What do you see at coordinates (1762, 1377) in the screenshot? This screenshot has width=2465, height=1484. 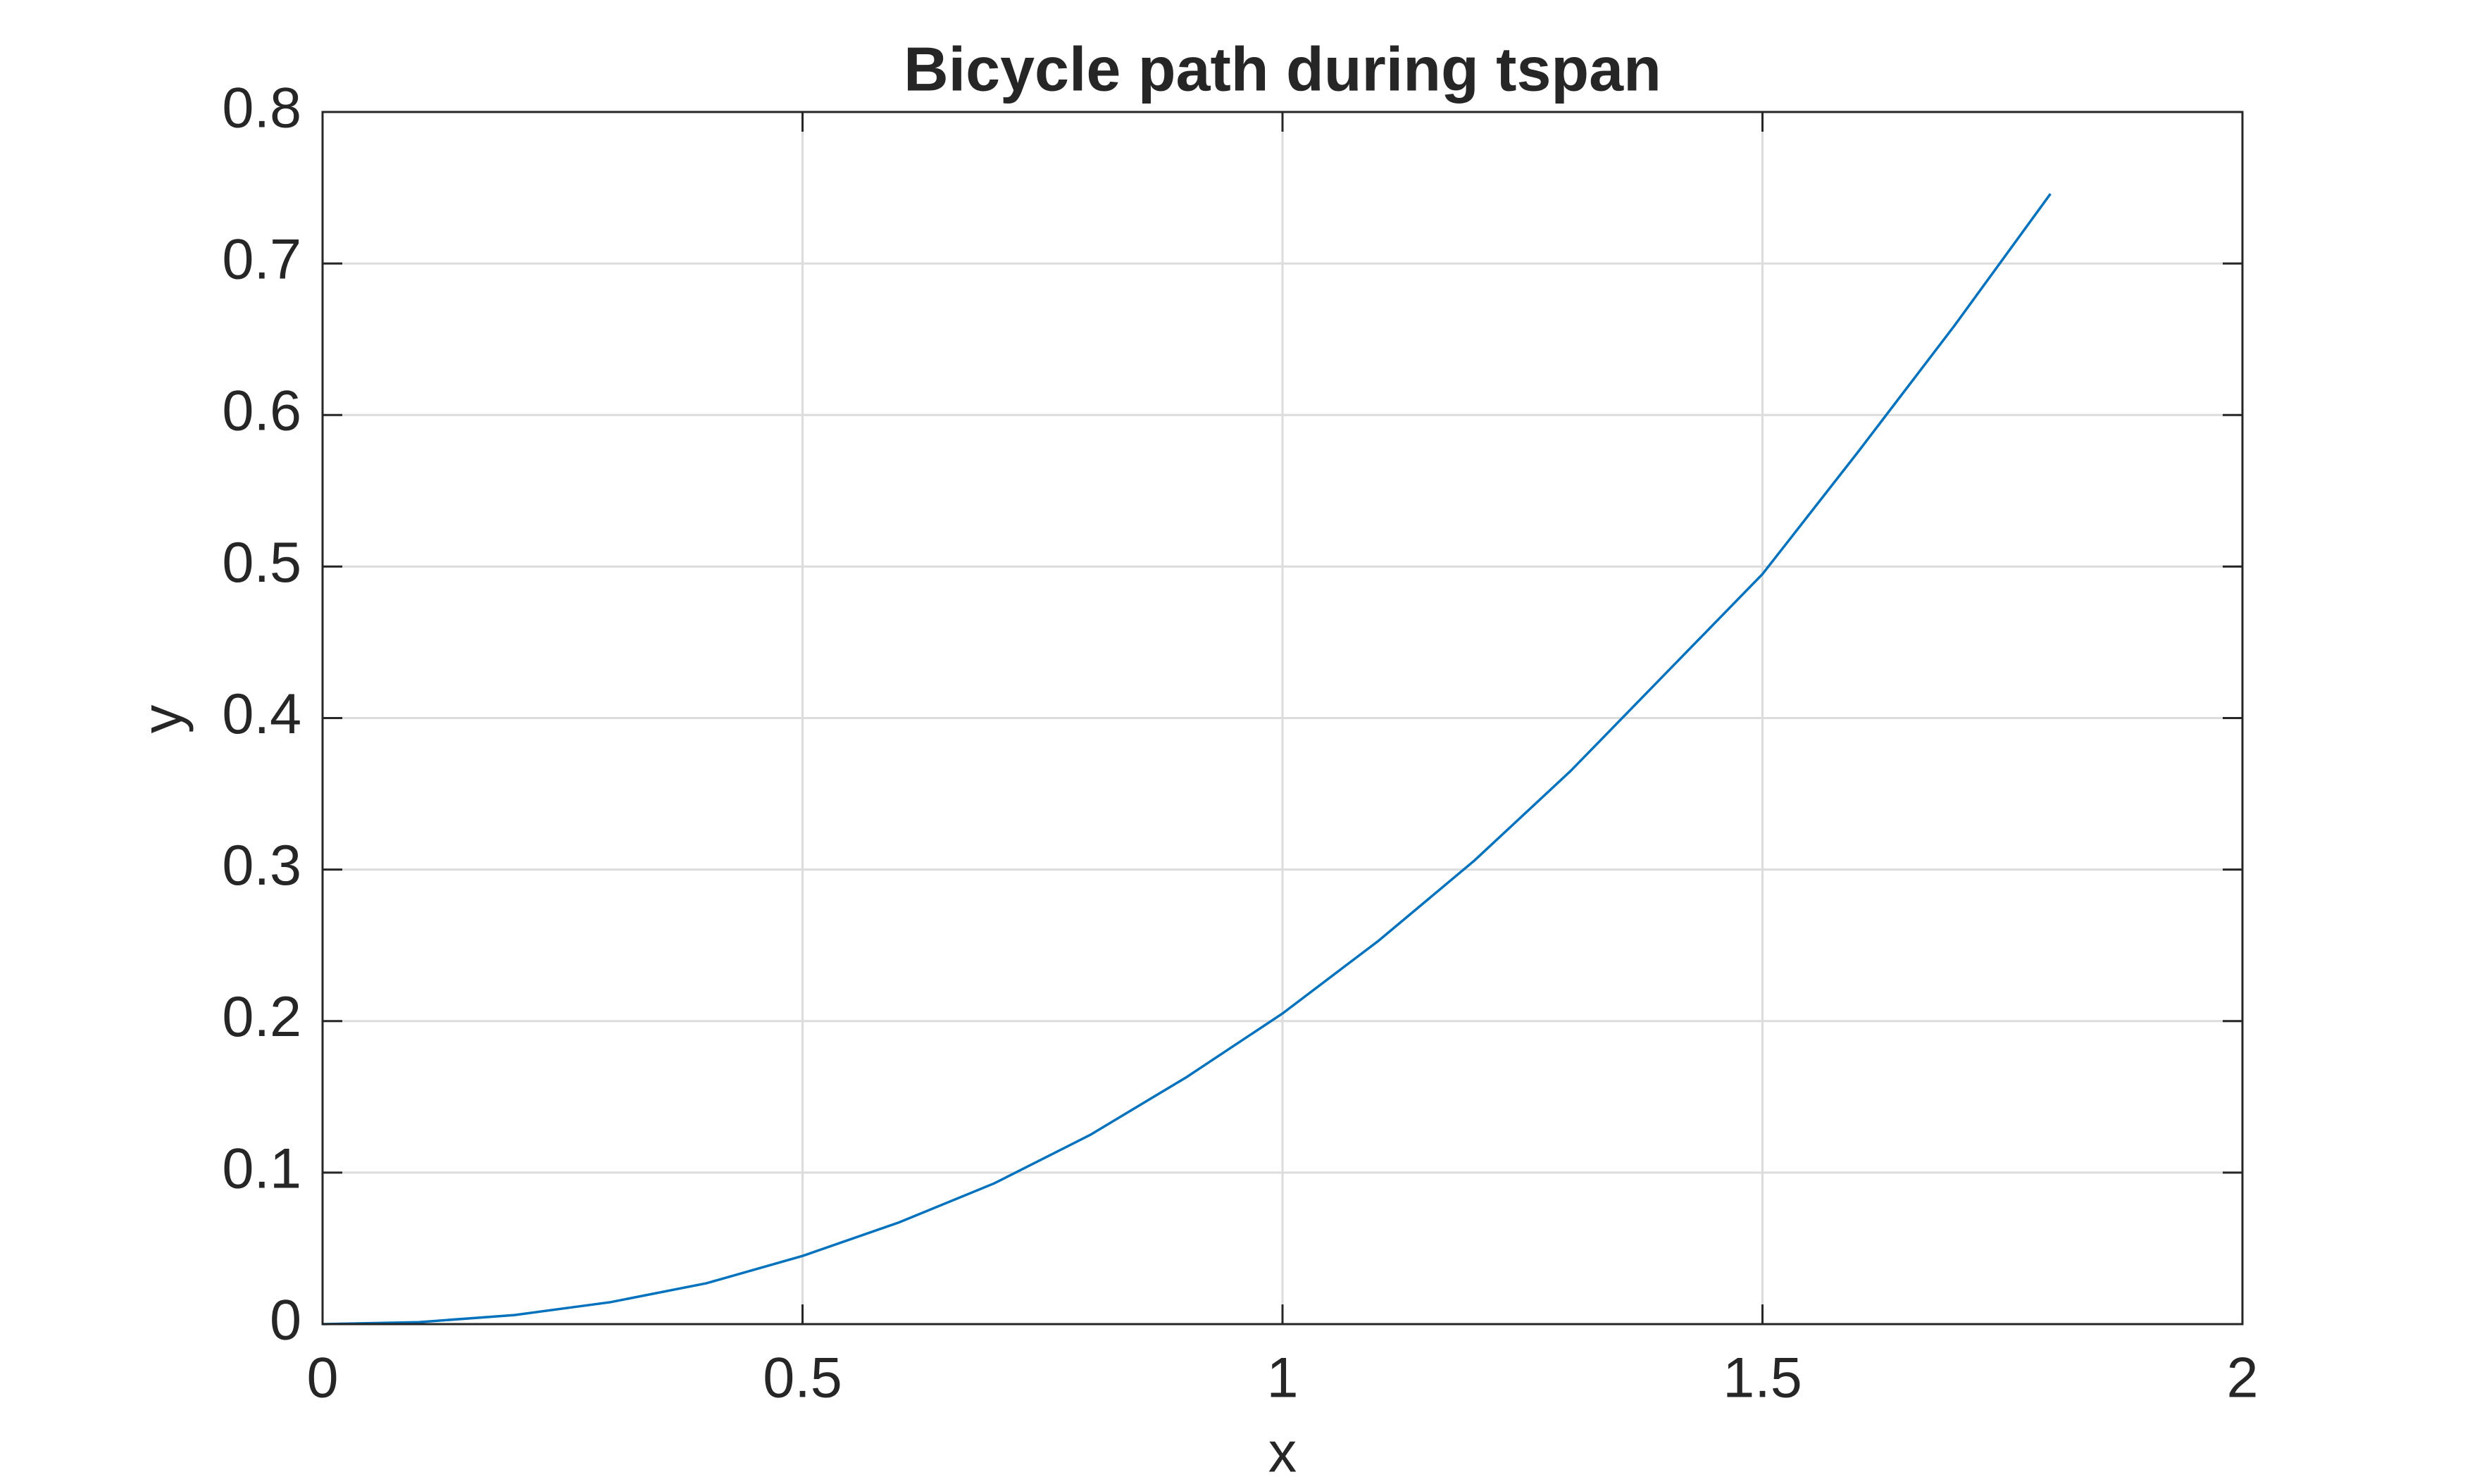 I see `x-tick-label: 1.5` at bounding box center [1762, 1377].